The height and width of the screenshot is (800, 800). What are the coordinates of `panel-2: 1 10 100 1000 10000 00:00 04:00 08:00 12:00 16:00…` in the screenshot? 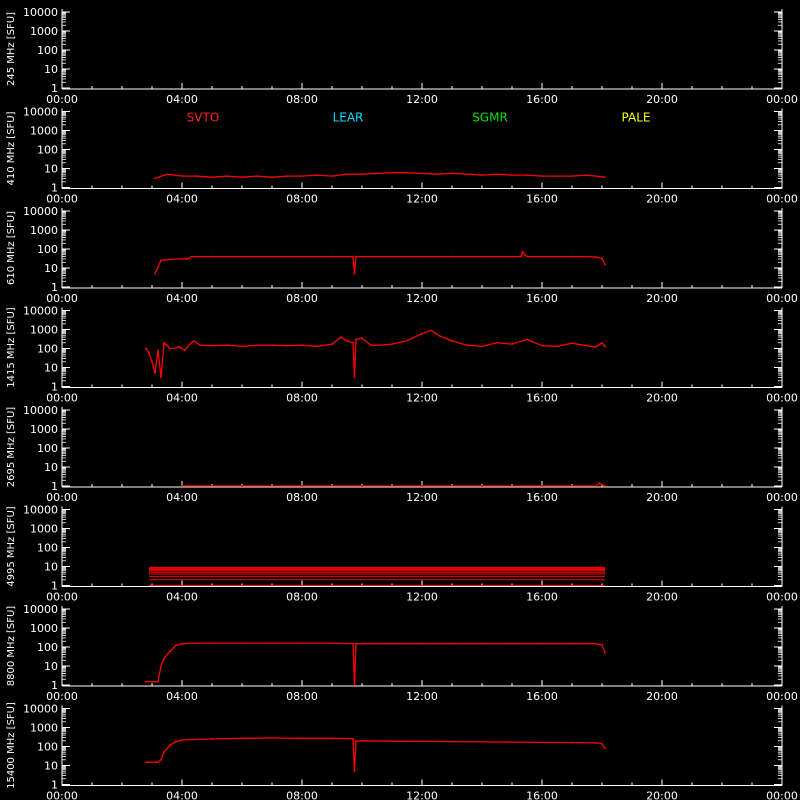 It's located at (402, 255).